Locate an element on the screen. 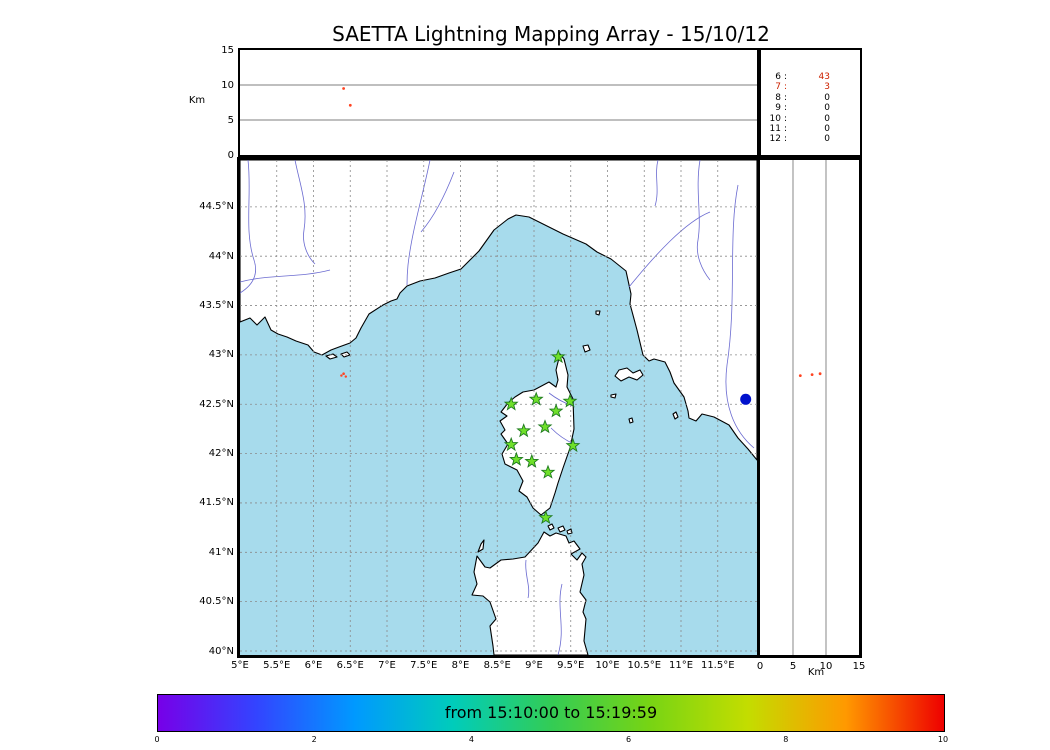 The width and height of the screenshot is (1050, 750). station-counts-panel: 6: 43 7: 3 8: 0 9: 0 10: 0 11: 0 12: 0 is located at coordinates (810, 102).